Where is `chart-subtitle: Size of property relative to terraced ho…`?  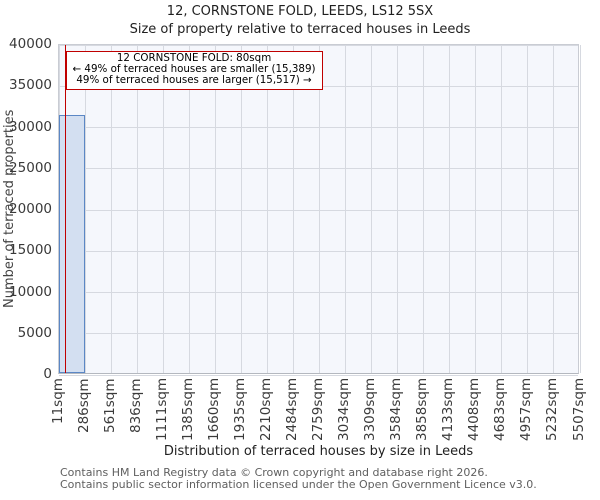 chart-subtitle: Size of property relative to terraced ho… is located at coordinates (300, 29).